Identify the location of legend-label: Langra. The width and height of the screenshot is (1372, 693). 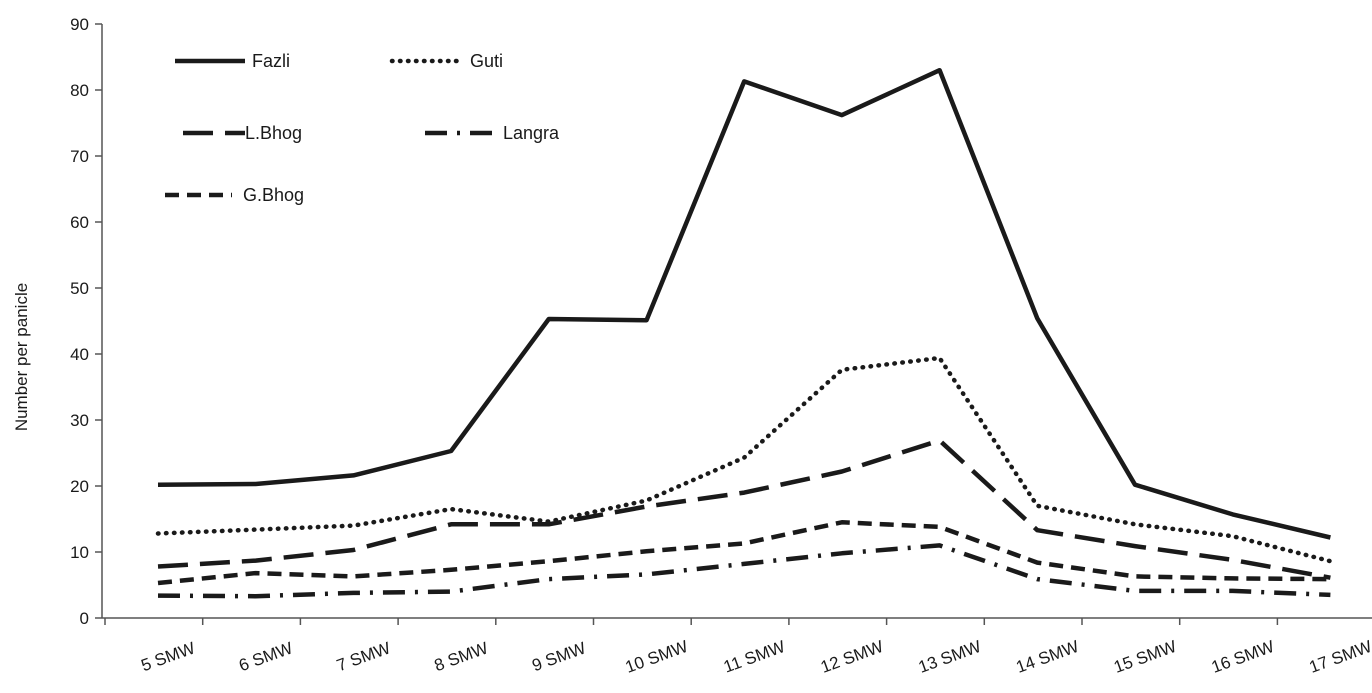
(531, 133).